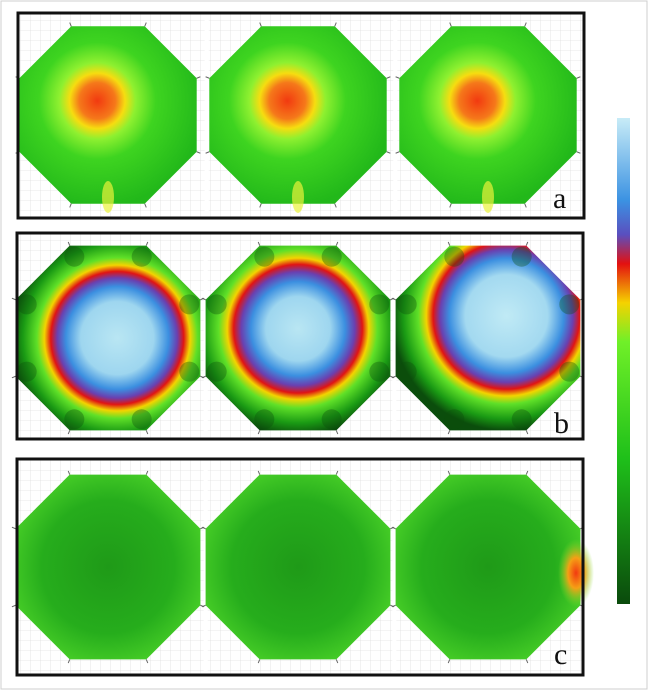  Describe the element at coordinates (576, 573) in the screenshot. I see `edge-hotspot` at that location.